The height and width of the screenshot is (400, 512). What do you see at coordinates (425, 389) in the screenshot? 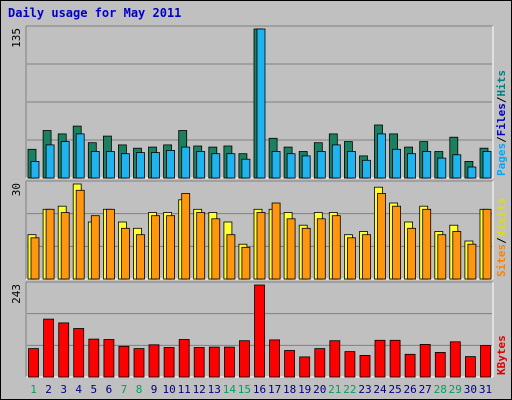
I see `x-tick-label-day-27: 27` at bounding box center [425, 389].